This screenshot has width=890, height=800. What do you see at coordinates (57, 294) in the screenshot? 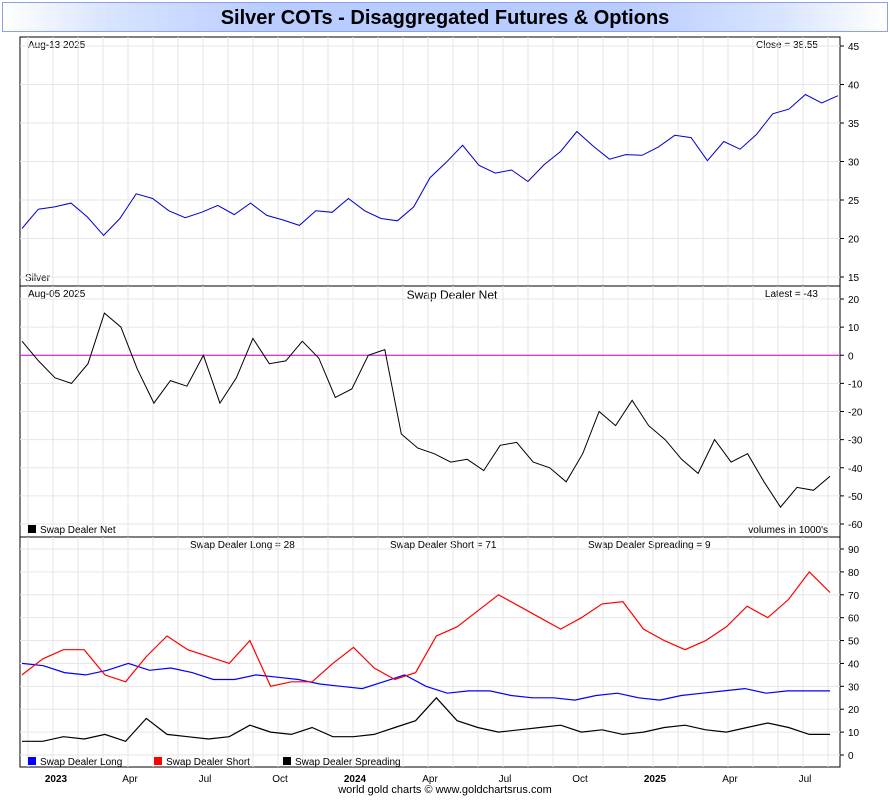
I see `net-date-label: Aug-05 2025` at bounding box center [57, 294].